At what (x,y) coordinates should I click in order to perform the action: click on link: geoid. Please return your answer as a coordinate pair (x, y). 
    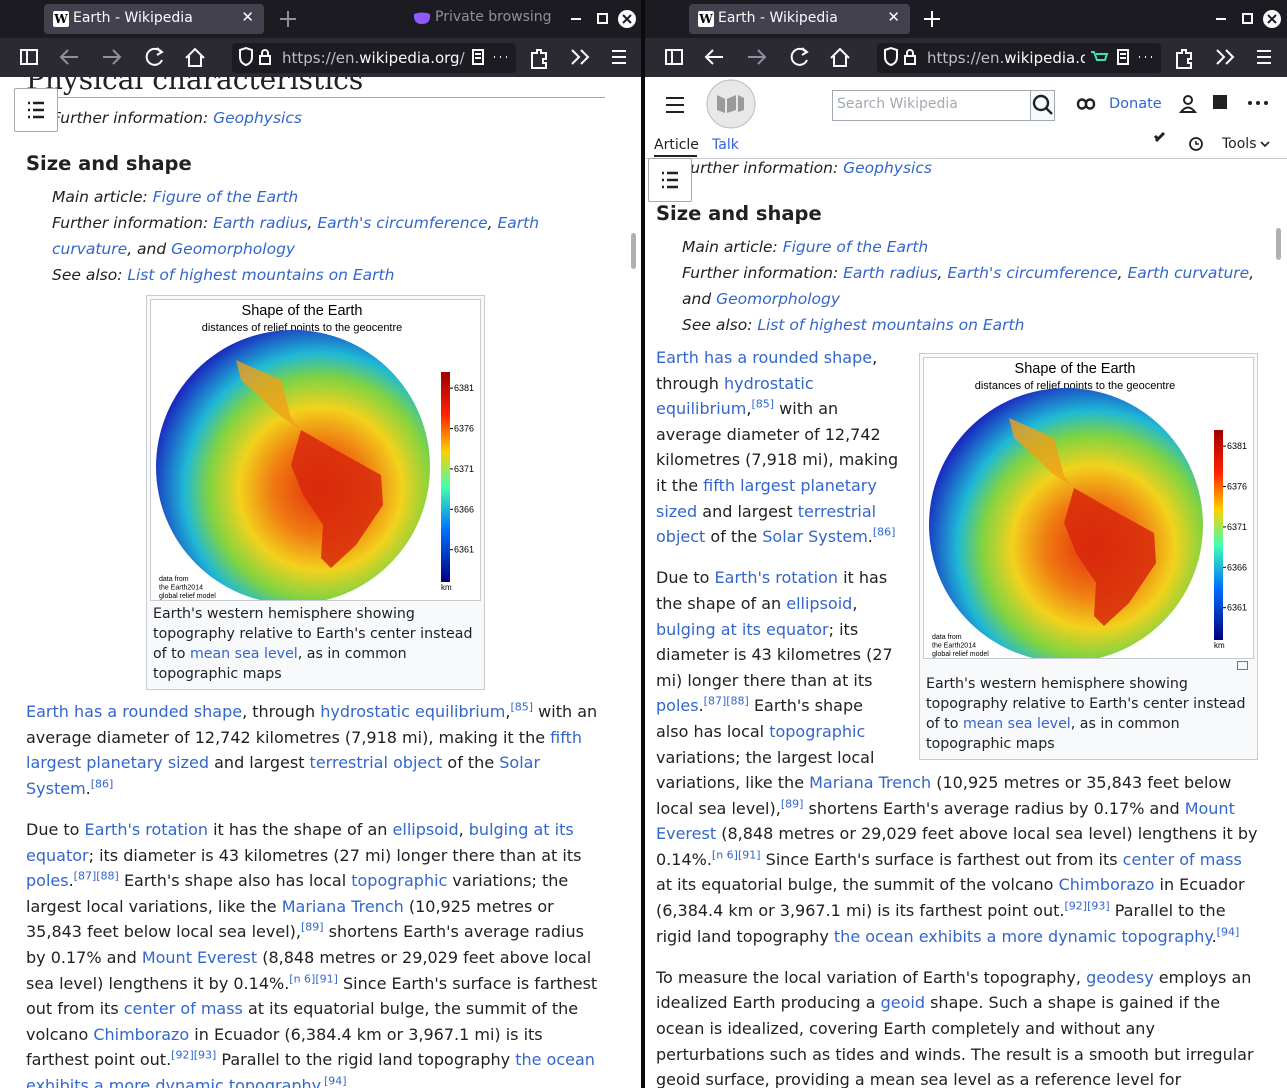
    Looking at the image, I should click on (902, 1003).